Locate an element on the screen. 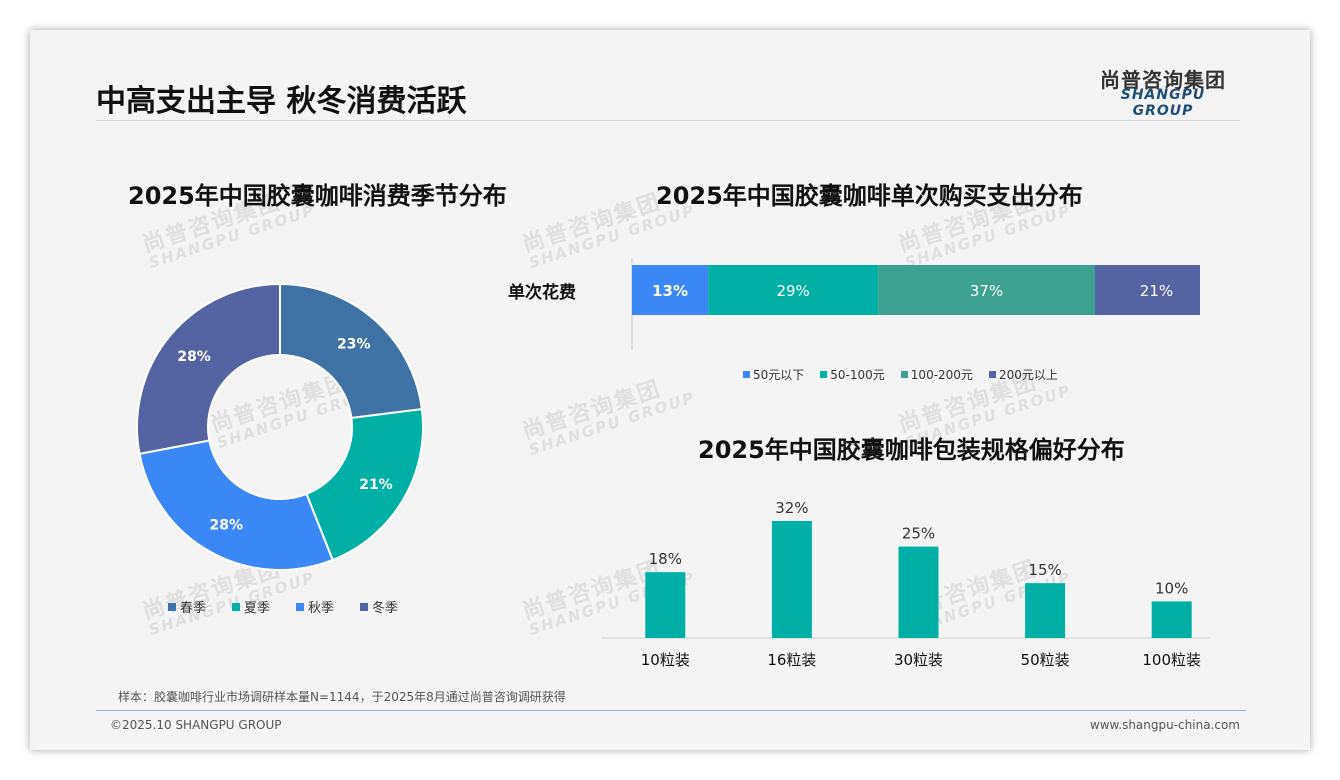 The image size is (1340, 780). legend-item: 秋季 is located at coordinates (315, 606).